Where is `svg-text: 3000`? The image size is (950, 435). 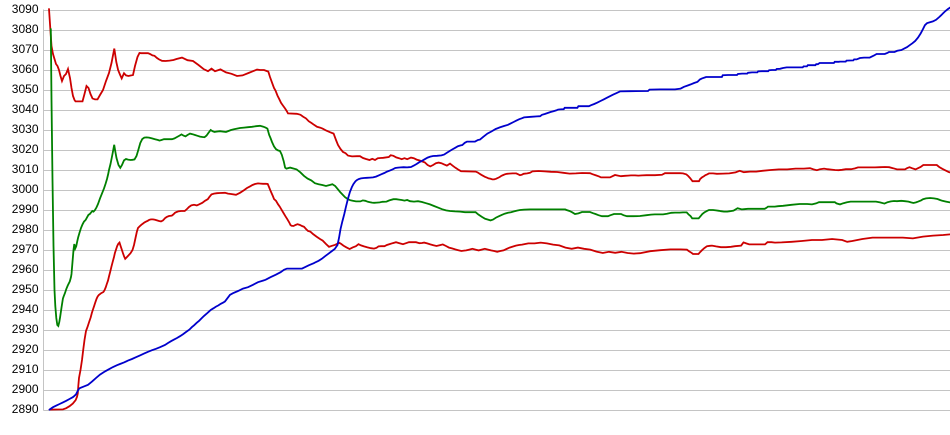 svg-text: 3000 is located at coordinates (25, 189).